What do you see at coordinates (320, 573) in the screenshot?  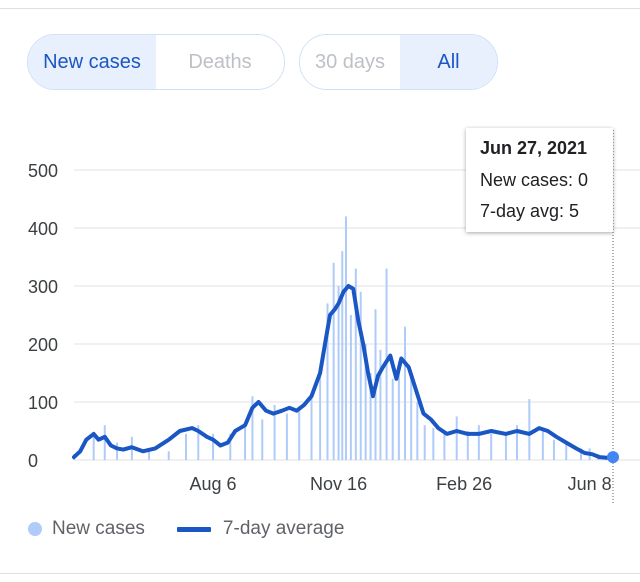 I see `bottom-divider` at bounding box center [320, 573].